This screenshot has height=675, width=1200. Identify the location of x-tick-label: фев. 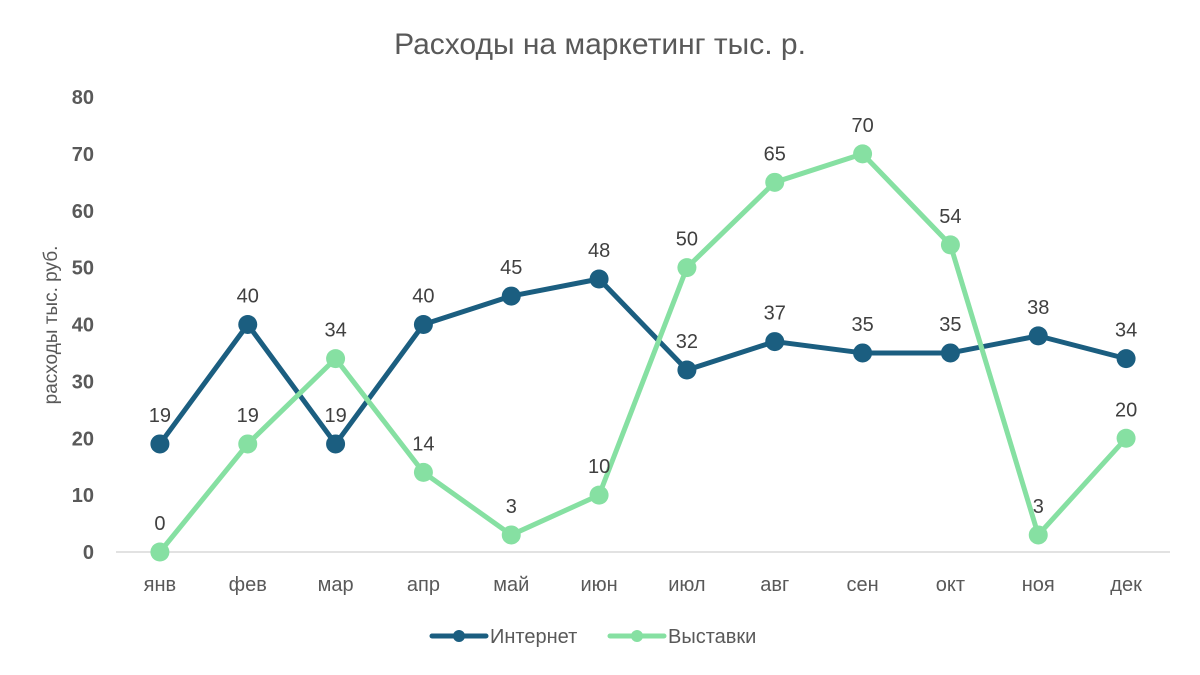
(248, 585).